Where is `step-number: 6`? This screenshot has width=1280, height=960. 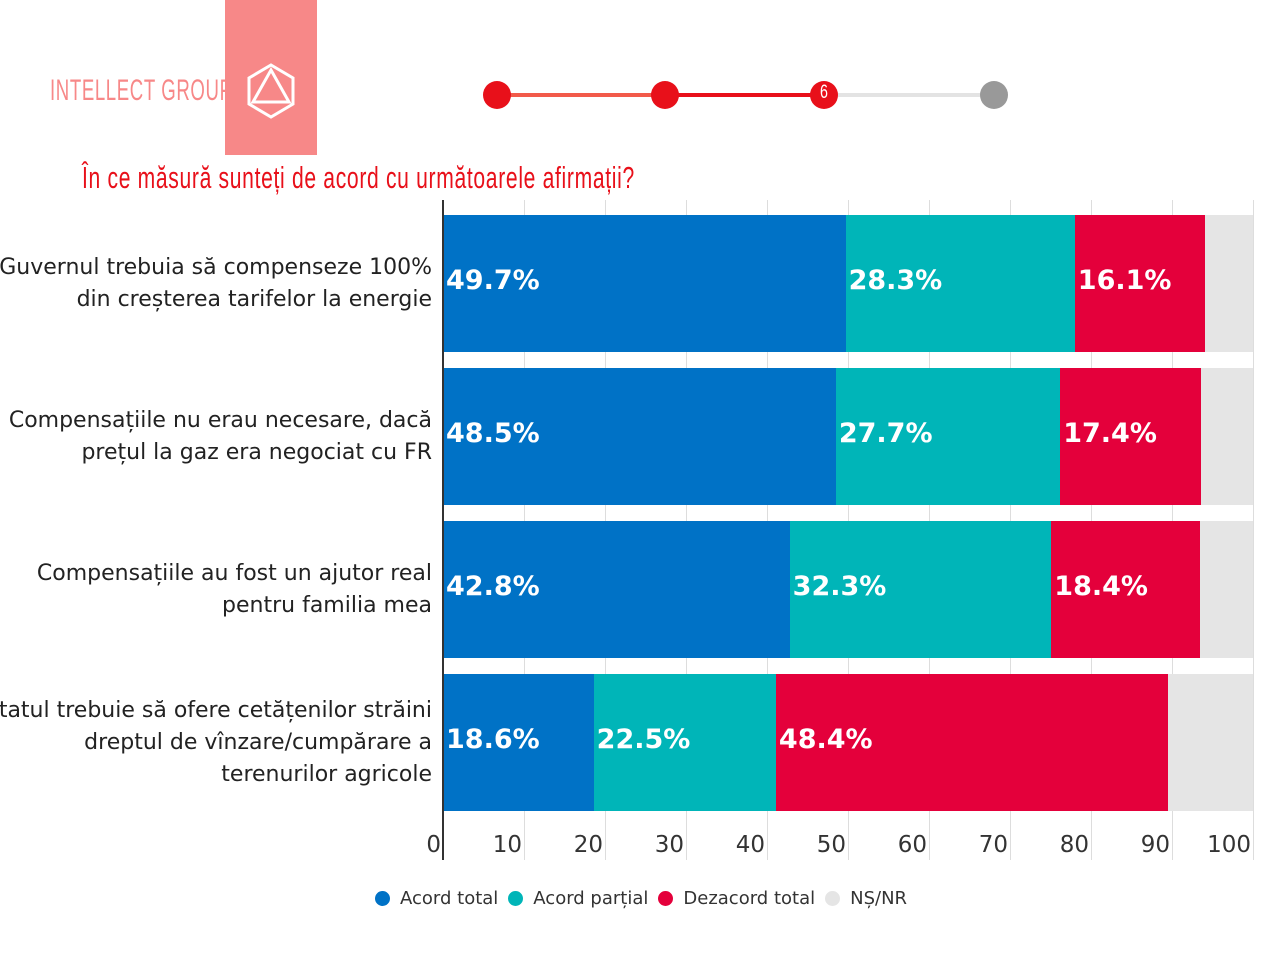 step-number: 6 is located at coordinates (824, 92).